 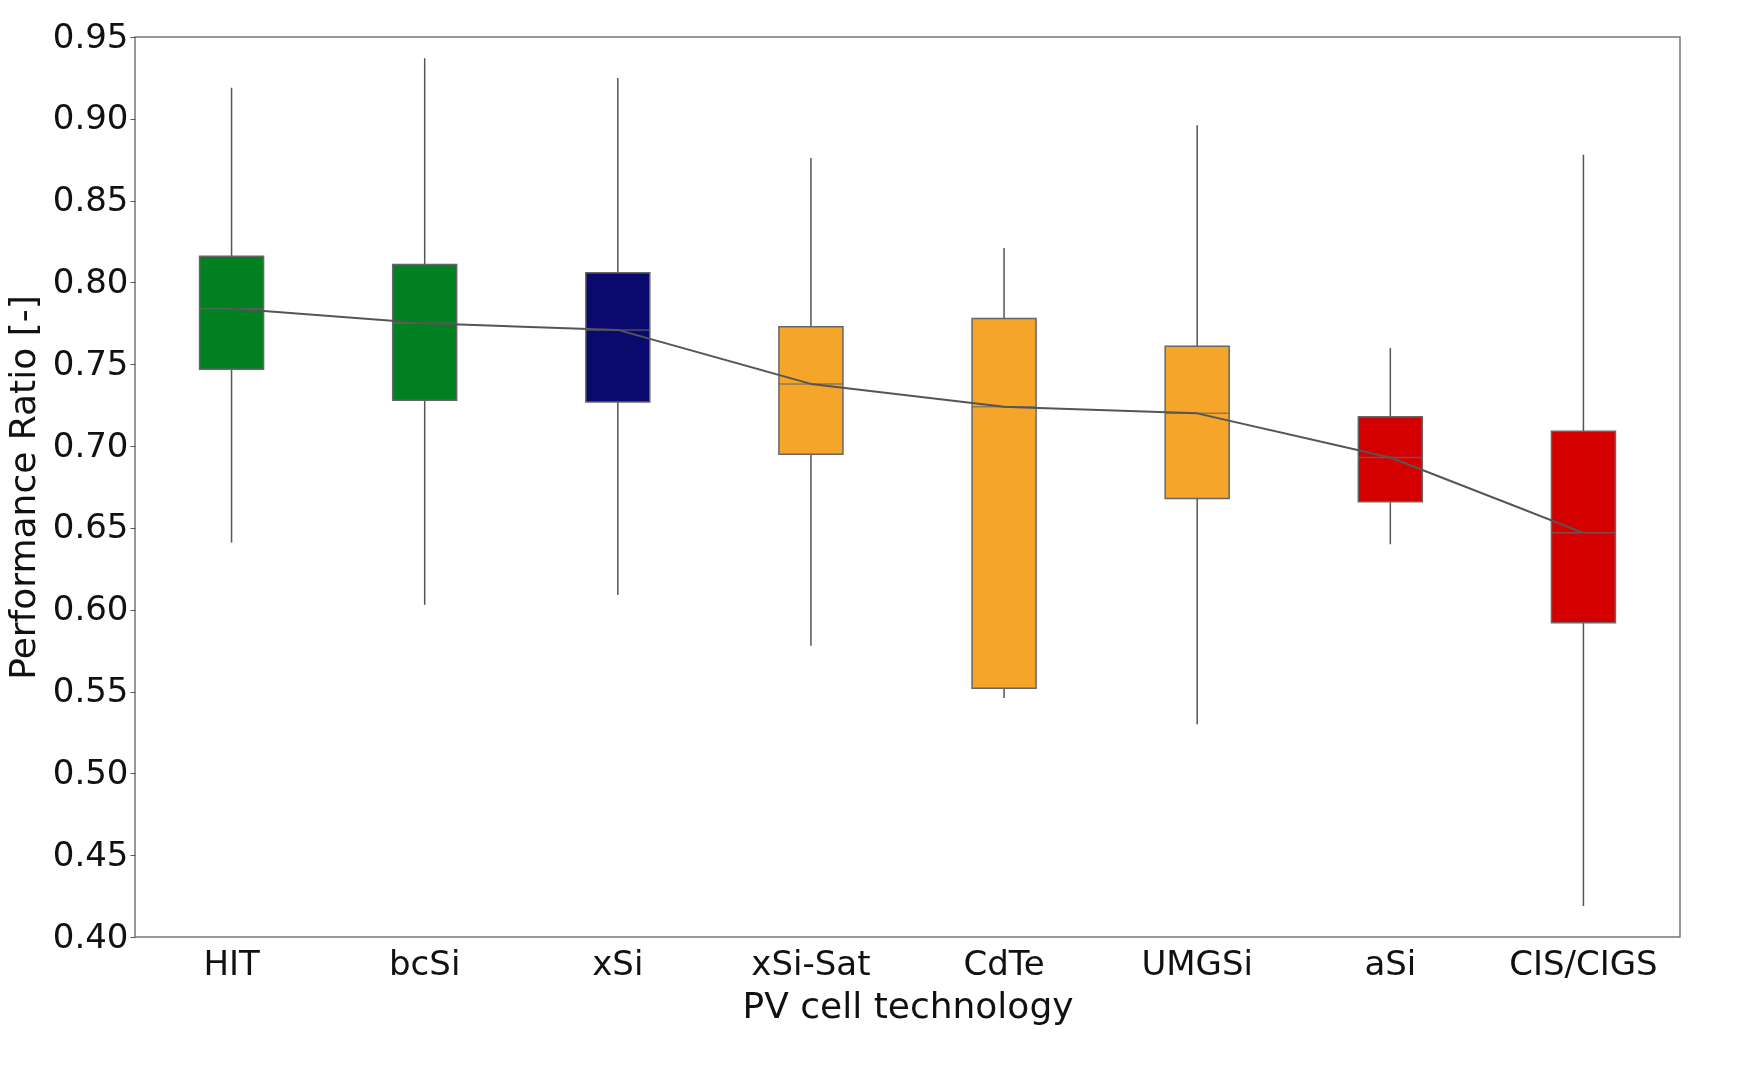 What do you see at coordinates (425, 962) in the screenshot?
I see `x-tick-label: bcSi` at bounding box center [425, 962].